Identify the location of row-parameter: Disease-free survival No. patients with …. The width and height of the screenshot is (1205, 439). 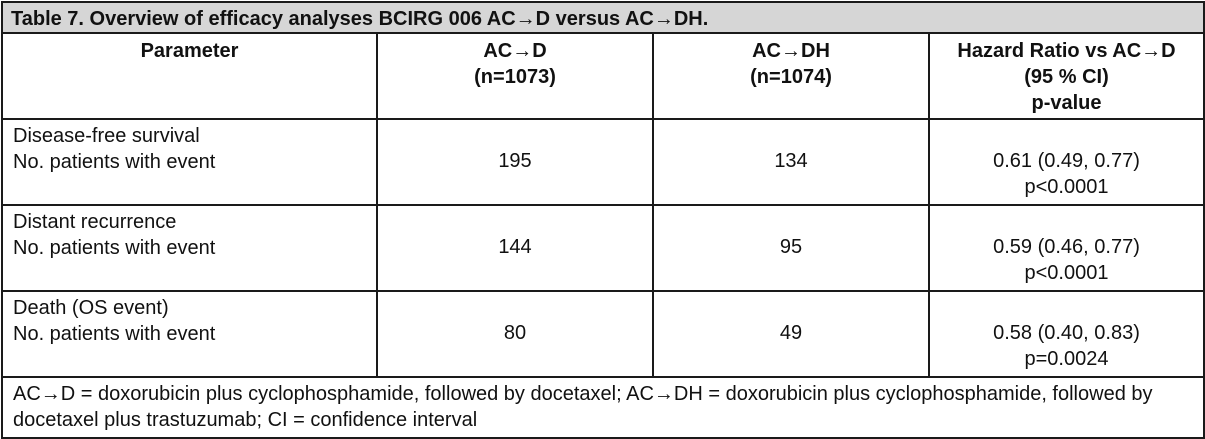
(189, 162).